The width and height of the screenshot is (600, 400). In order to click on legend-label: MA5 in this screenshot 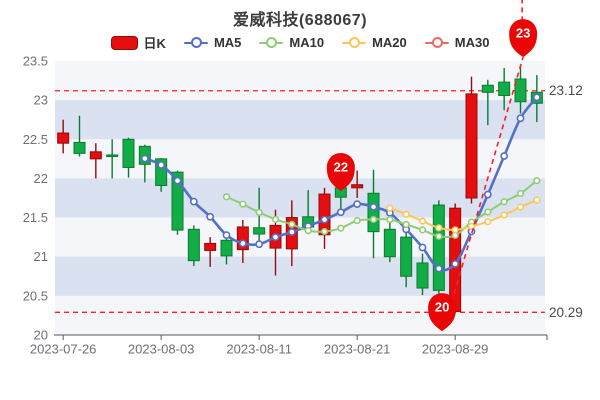, I will do `click(227, 42)`.